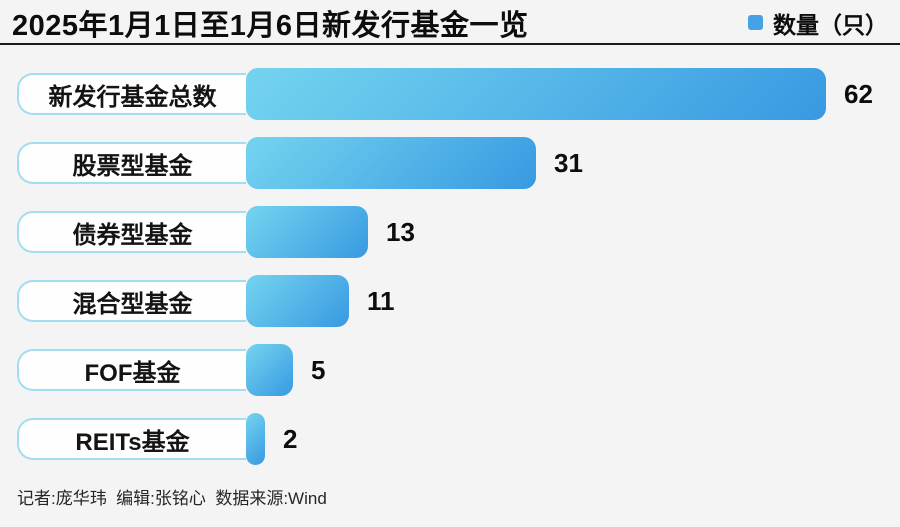 The image size is (900, 527). What do you see at coordinates (450, 439) in the screenshot?
I see `bar-row-reits: REITs基金 2` at bounding box center [450, 439].